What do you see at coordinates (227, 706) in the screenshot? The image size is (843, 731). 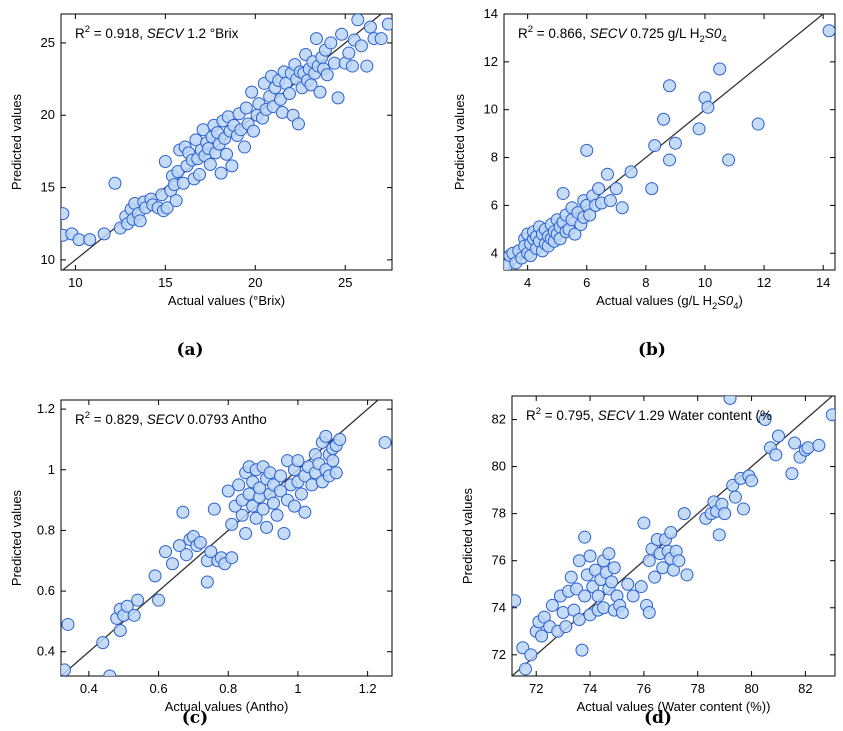 I see `x-axis-label: Actual values (Antho)` at bounding box center [227, 706].